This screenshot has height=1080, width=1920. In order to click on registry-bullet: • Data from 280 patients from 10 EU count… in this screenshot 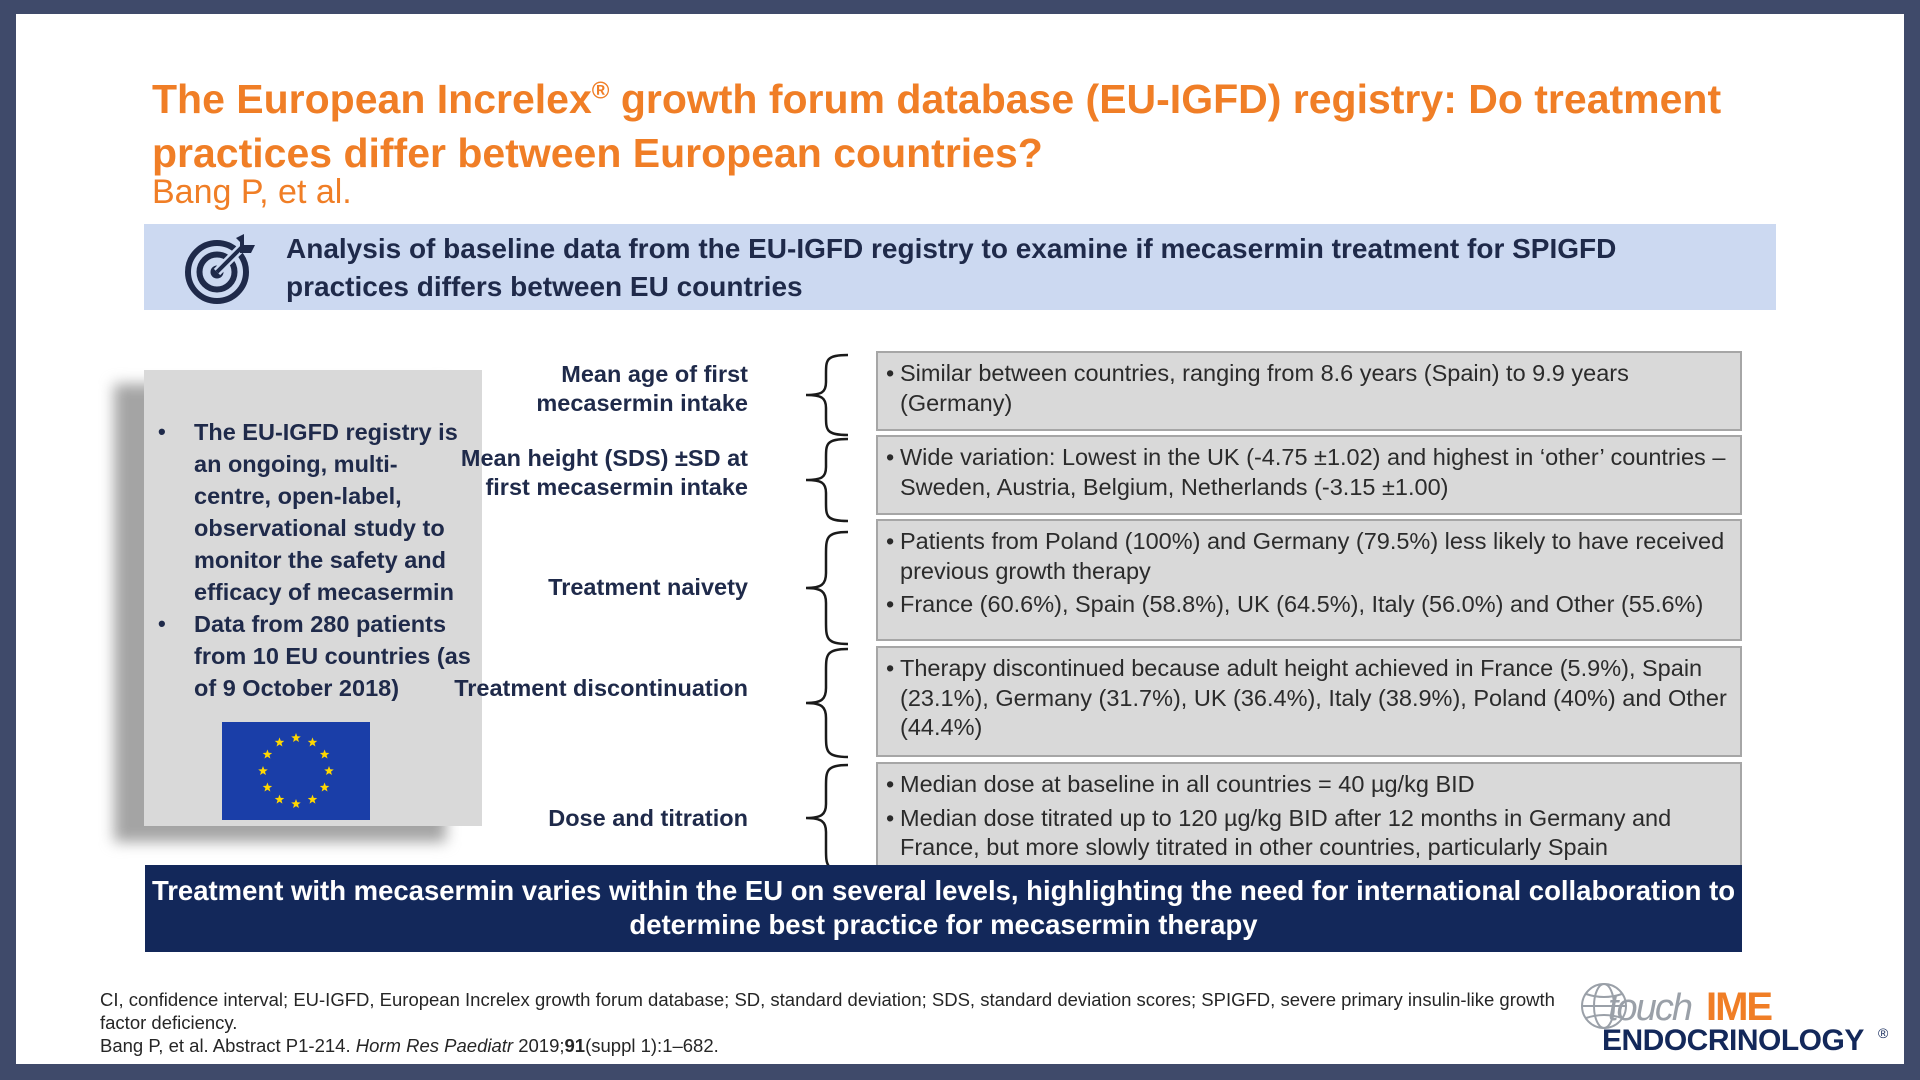, I will do `click(314, 656)`.